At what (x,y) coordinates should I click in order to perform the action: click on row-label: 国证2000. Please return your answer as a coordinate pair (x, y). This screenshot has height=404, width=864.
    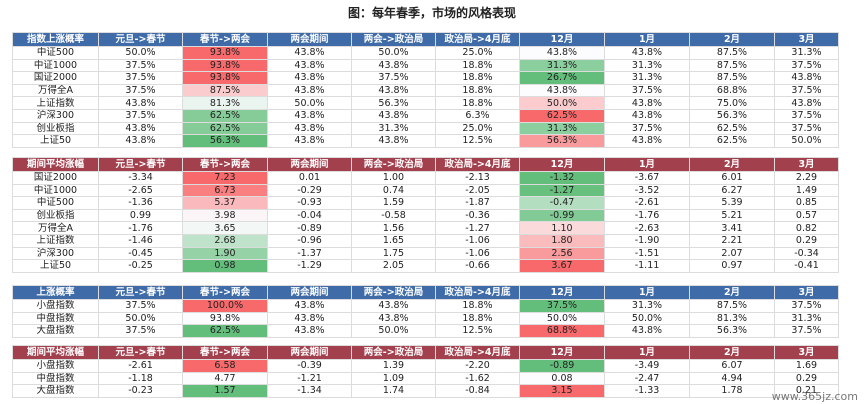
    Looking at the image, I should click on (55, 178).